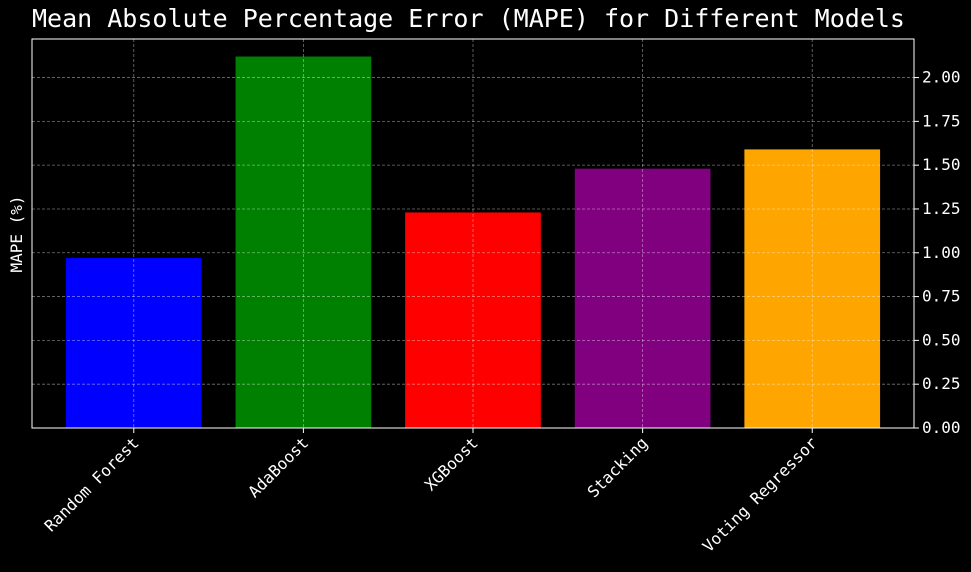 The width and height of the screenshot is (971, 572). I want to click on bar-stacking, so click(642, 298).